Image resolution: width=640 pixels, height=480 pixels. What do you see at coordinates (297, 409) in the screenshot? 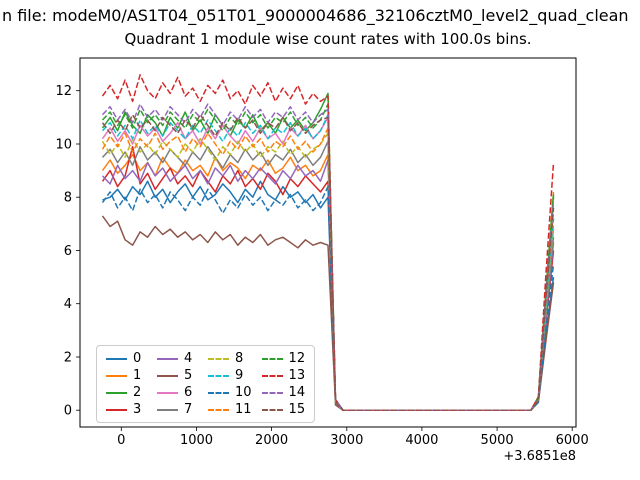
I see `legend-label: 15` at bounding box center [297, 409].